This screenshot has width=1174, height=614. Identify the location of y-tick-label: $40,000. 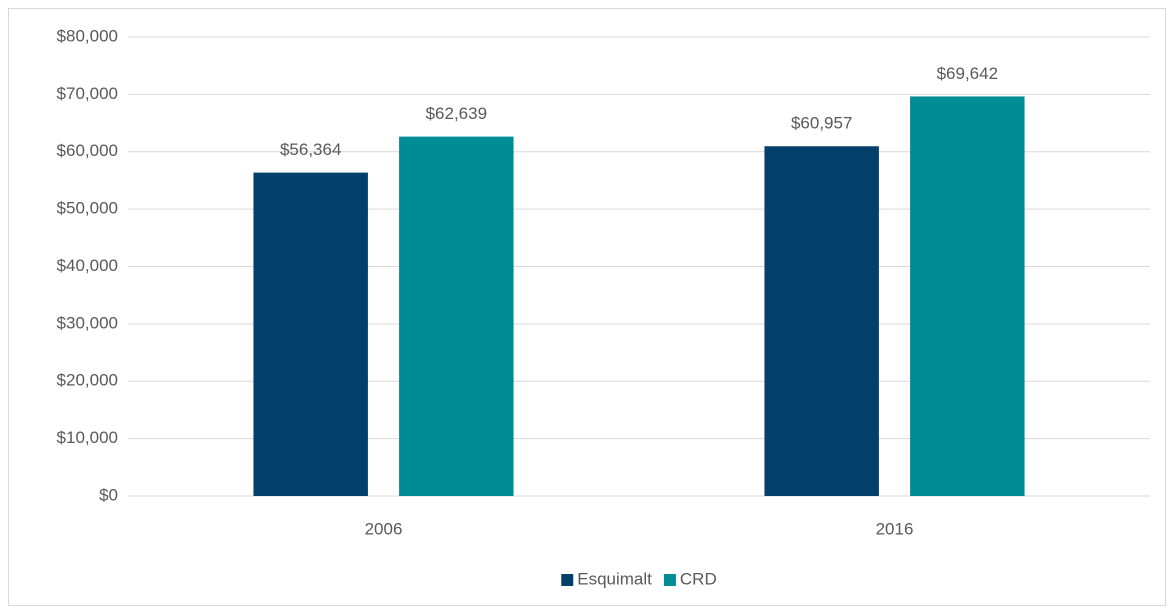
(87, 265).